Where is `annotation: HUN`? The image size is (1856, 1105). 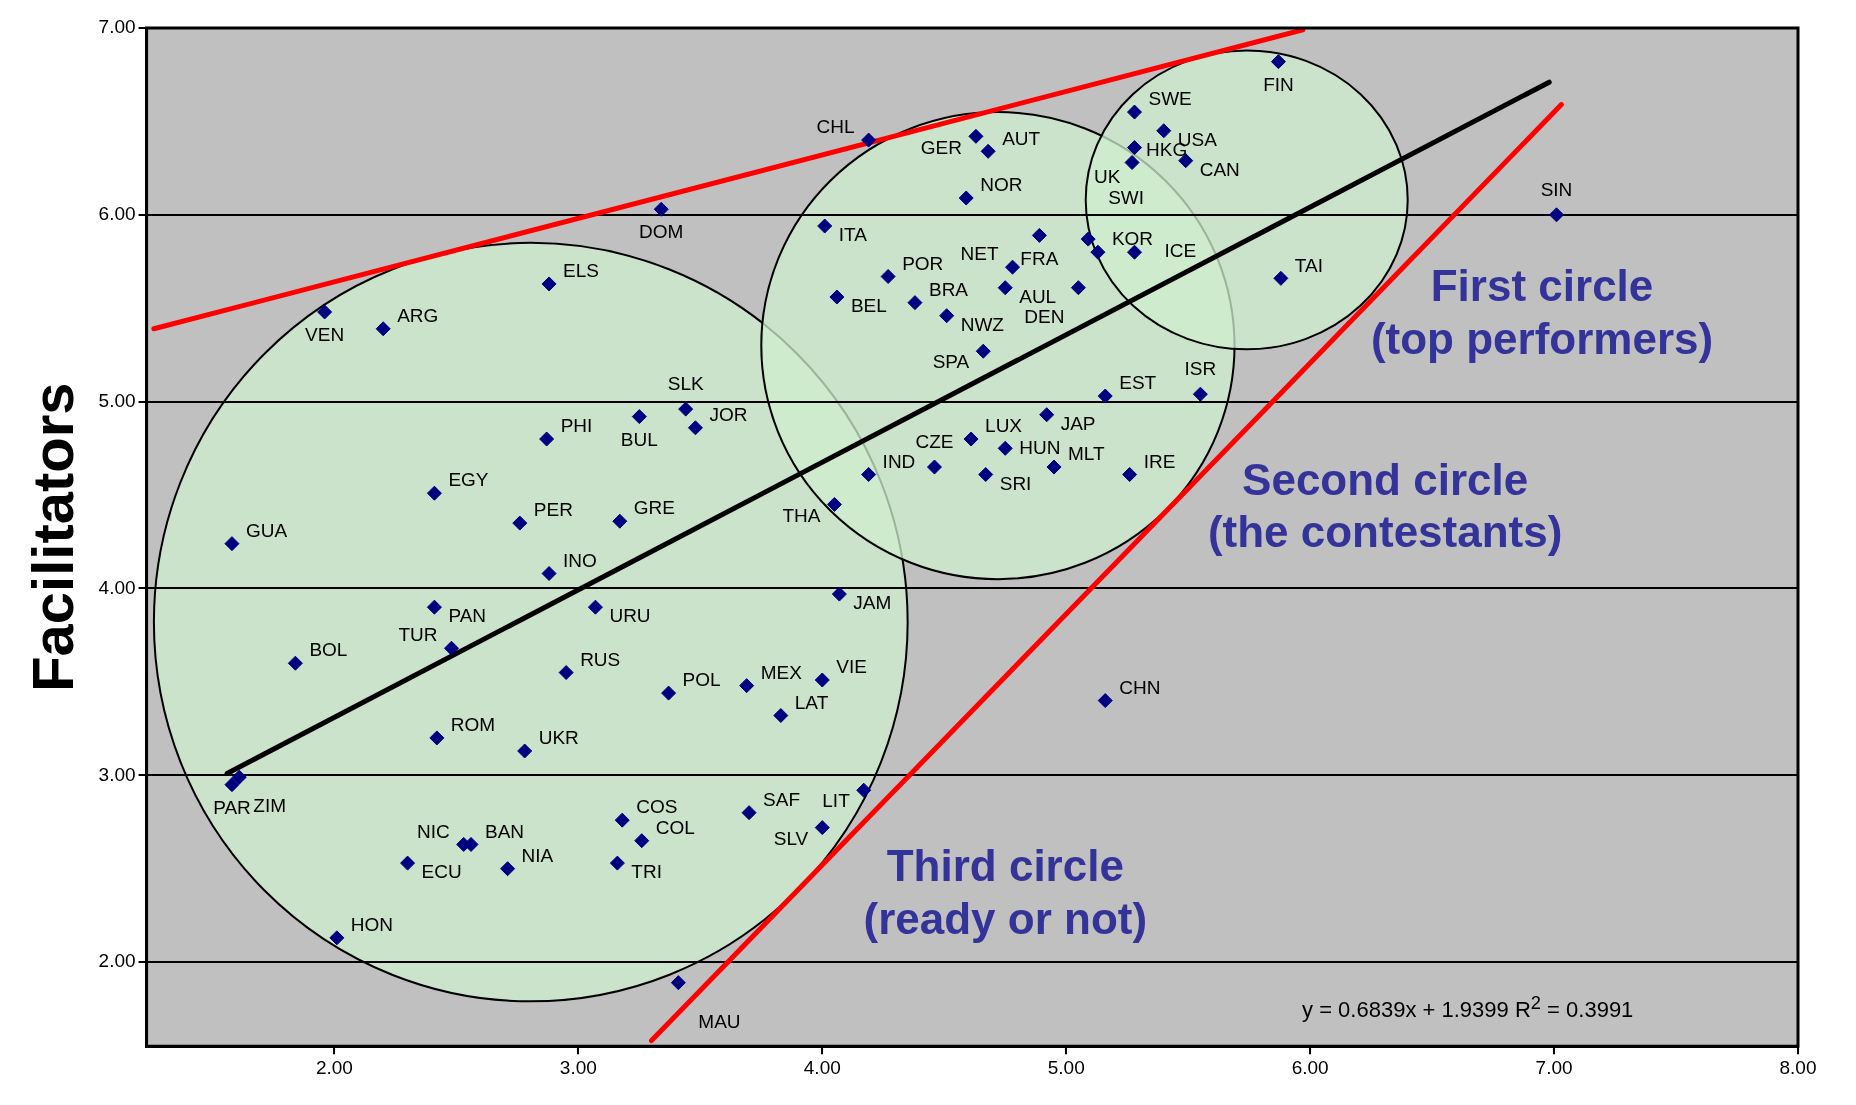 annotation: HUN is located at coordinates (1040, 447).